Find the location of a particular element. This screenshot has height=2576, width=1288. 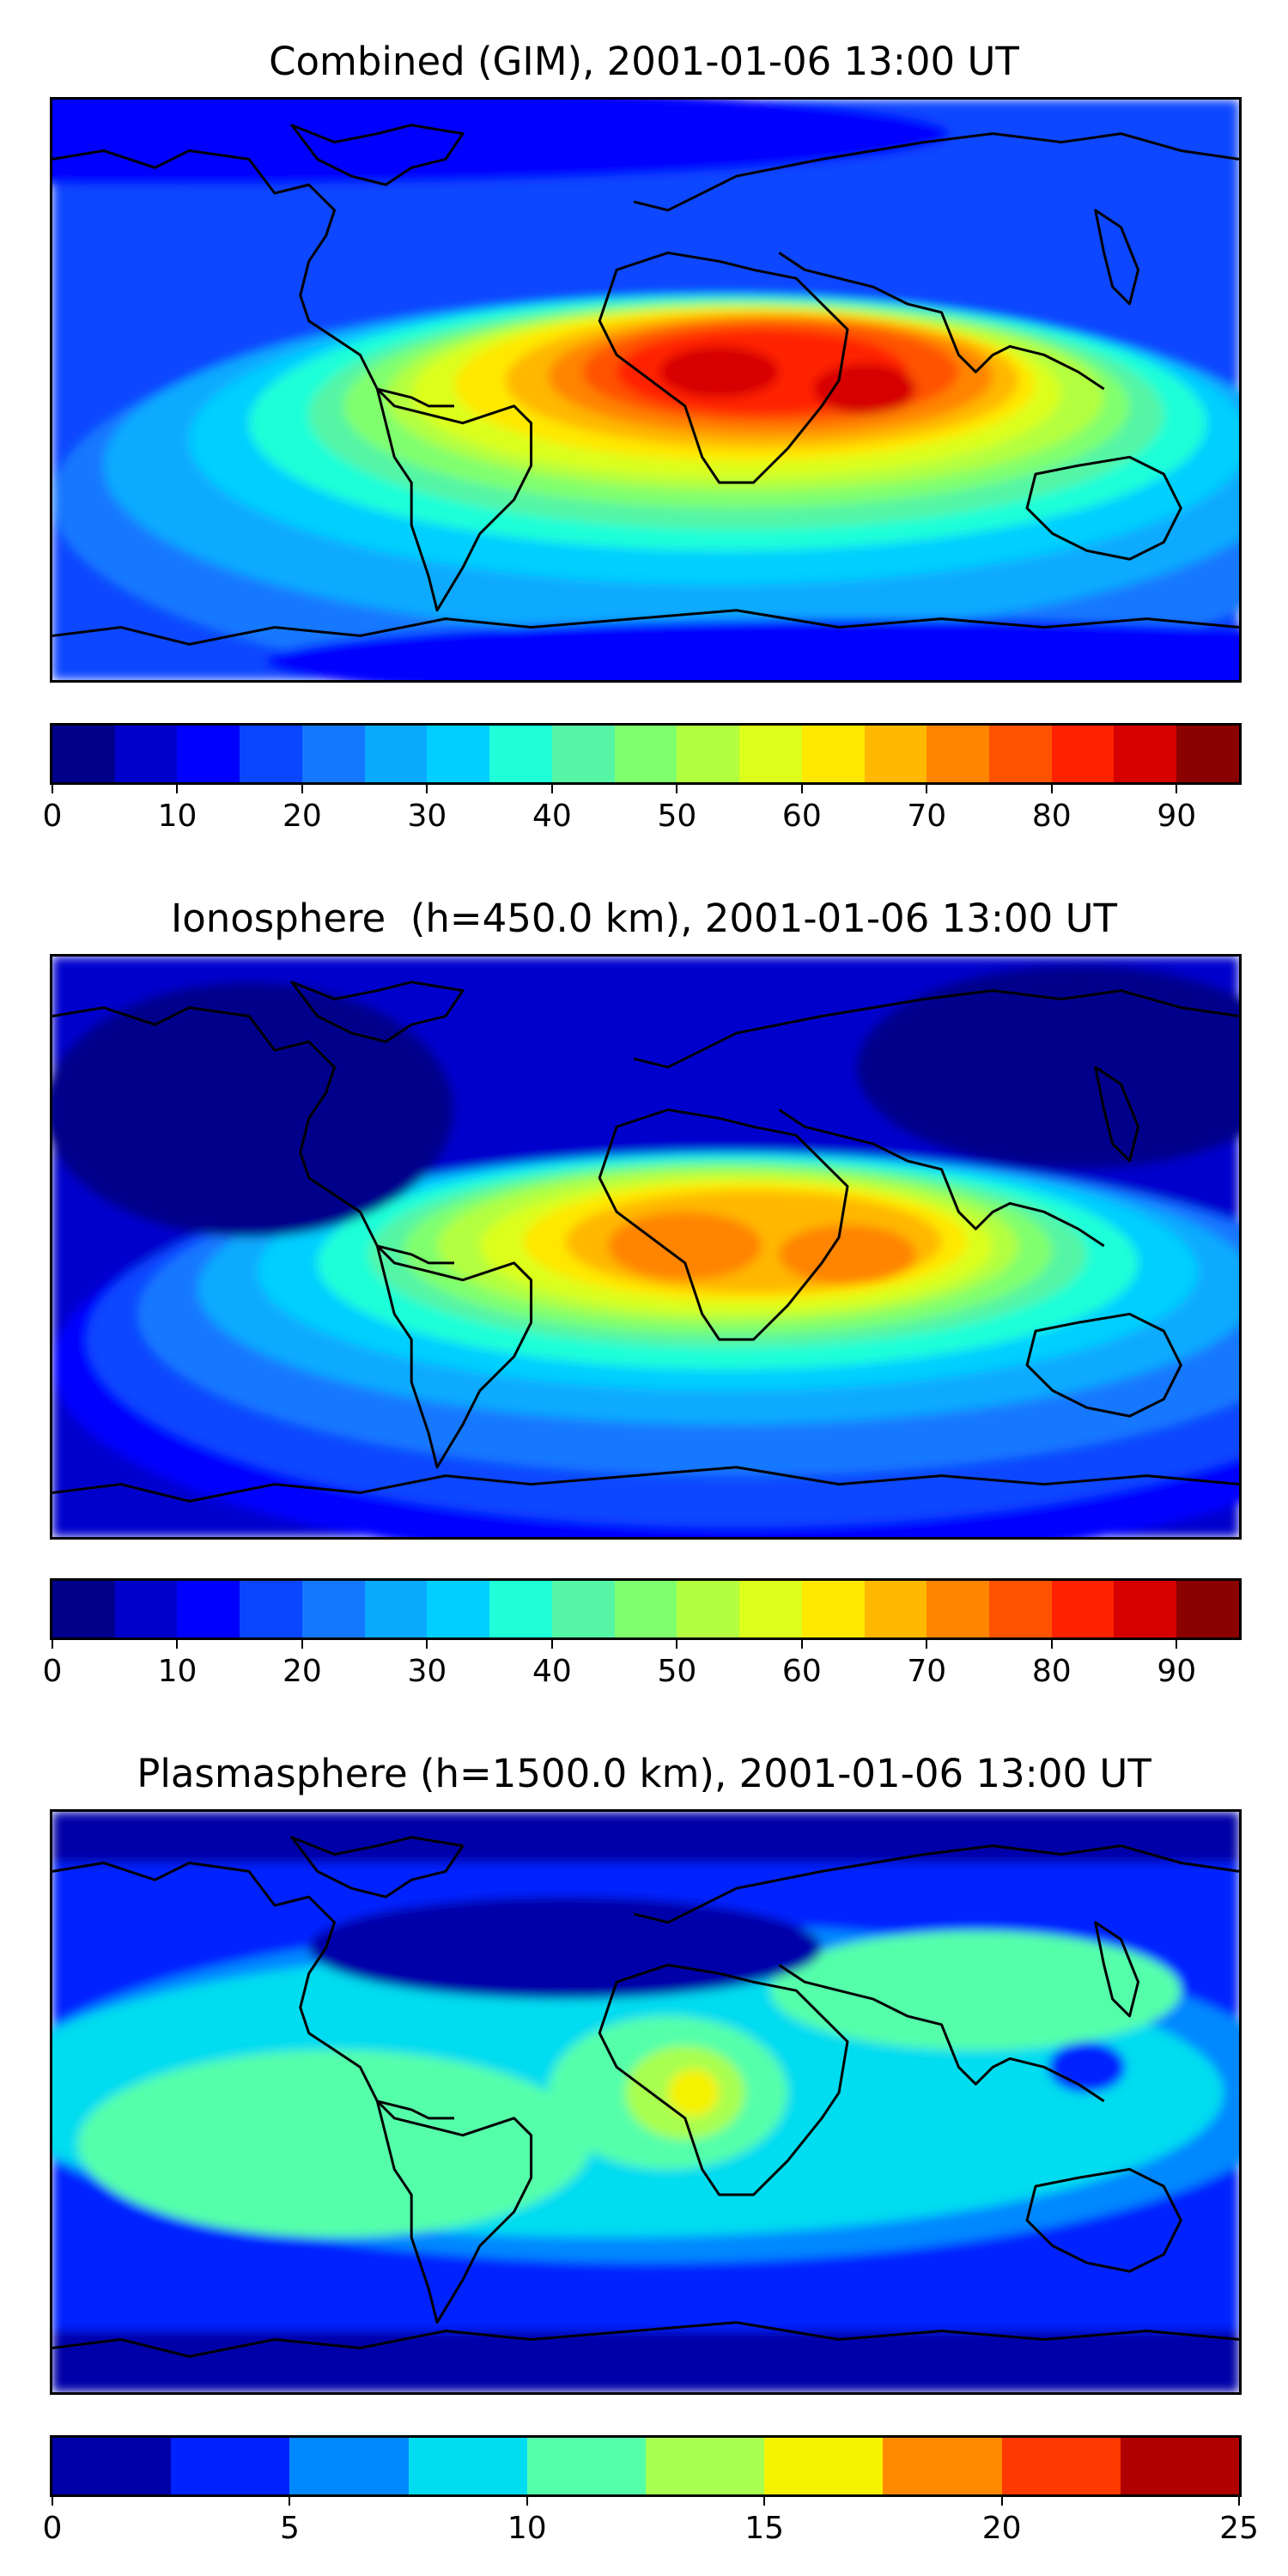

colorbar-tick-label: 30 is located at coordinates (427, 817).